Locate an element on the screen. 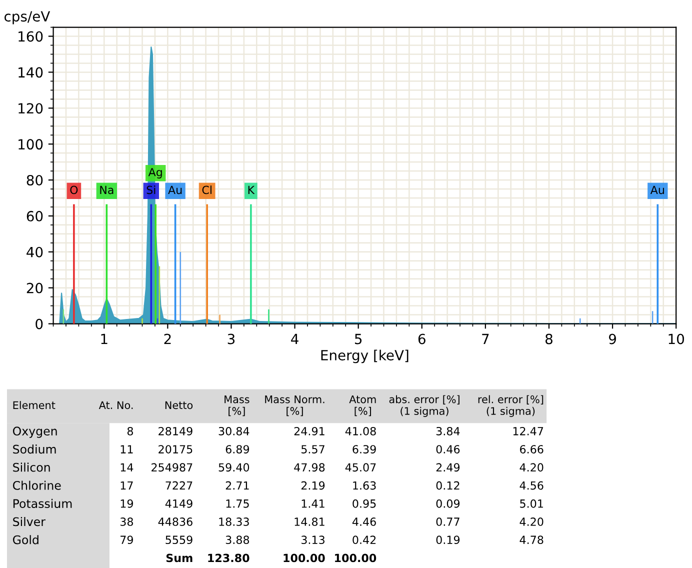 The width and height of the screenshot is (692, 568). category-label: Potassium is located at coordinates (42, 503).